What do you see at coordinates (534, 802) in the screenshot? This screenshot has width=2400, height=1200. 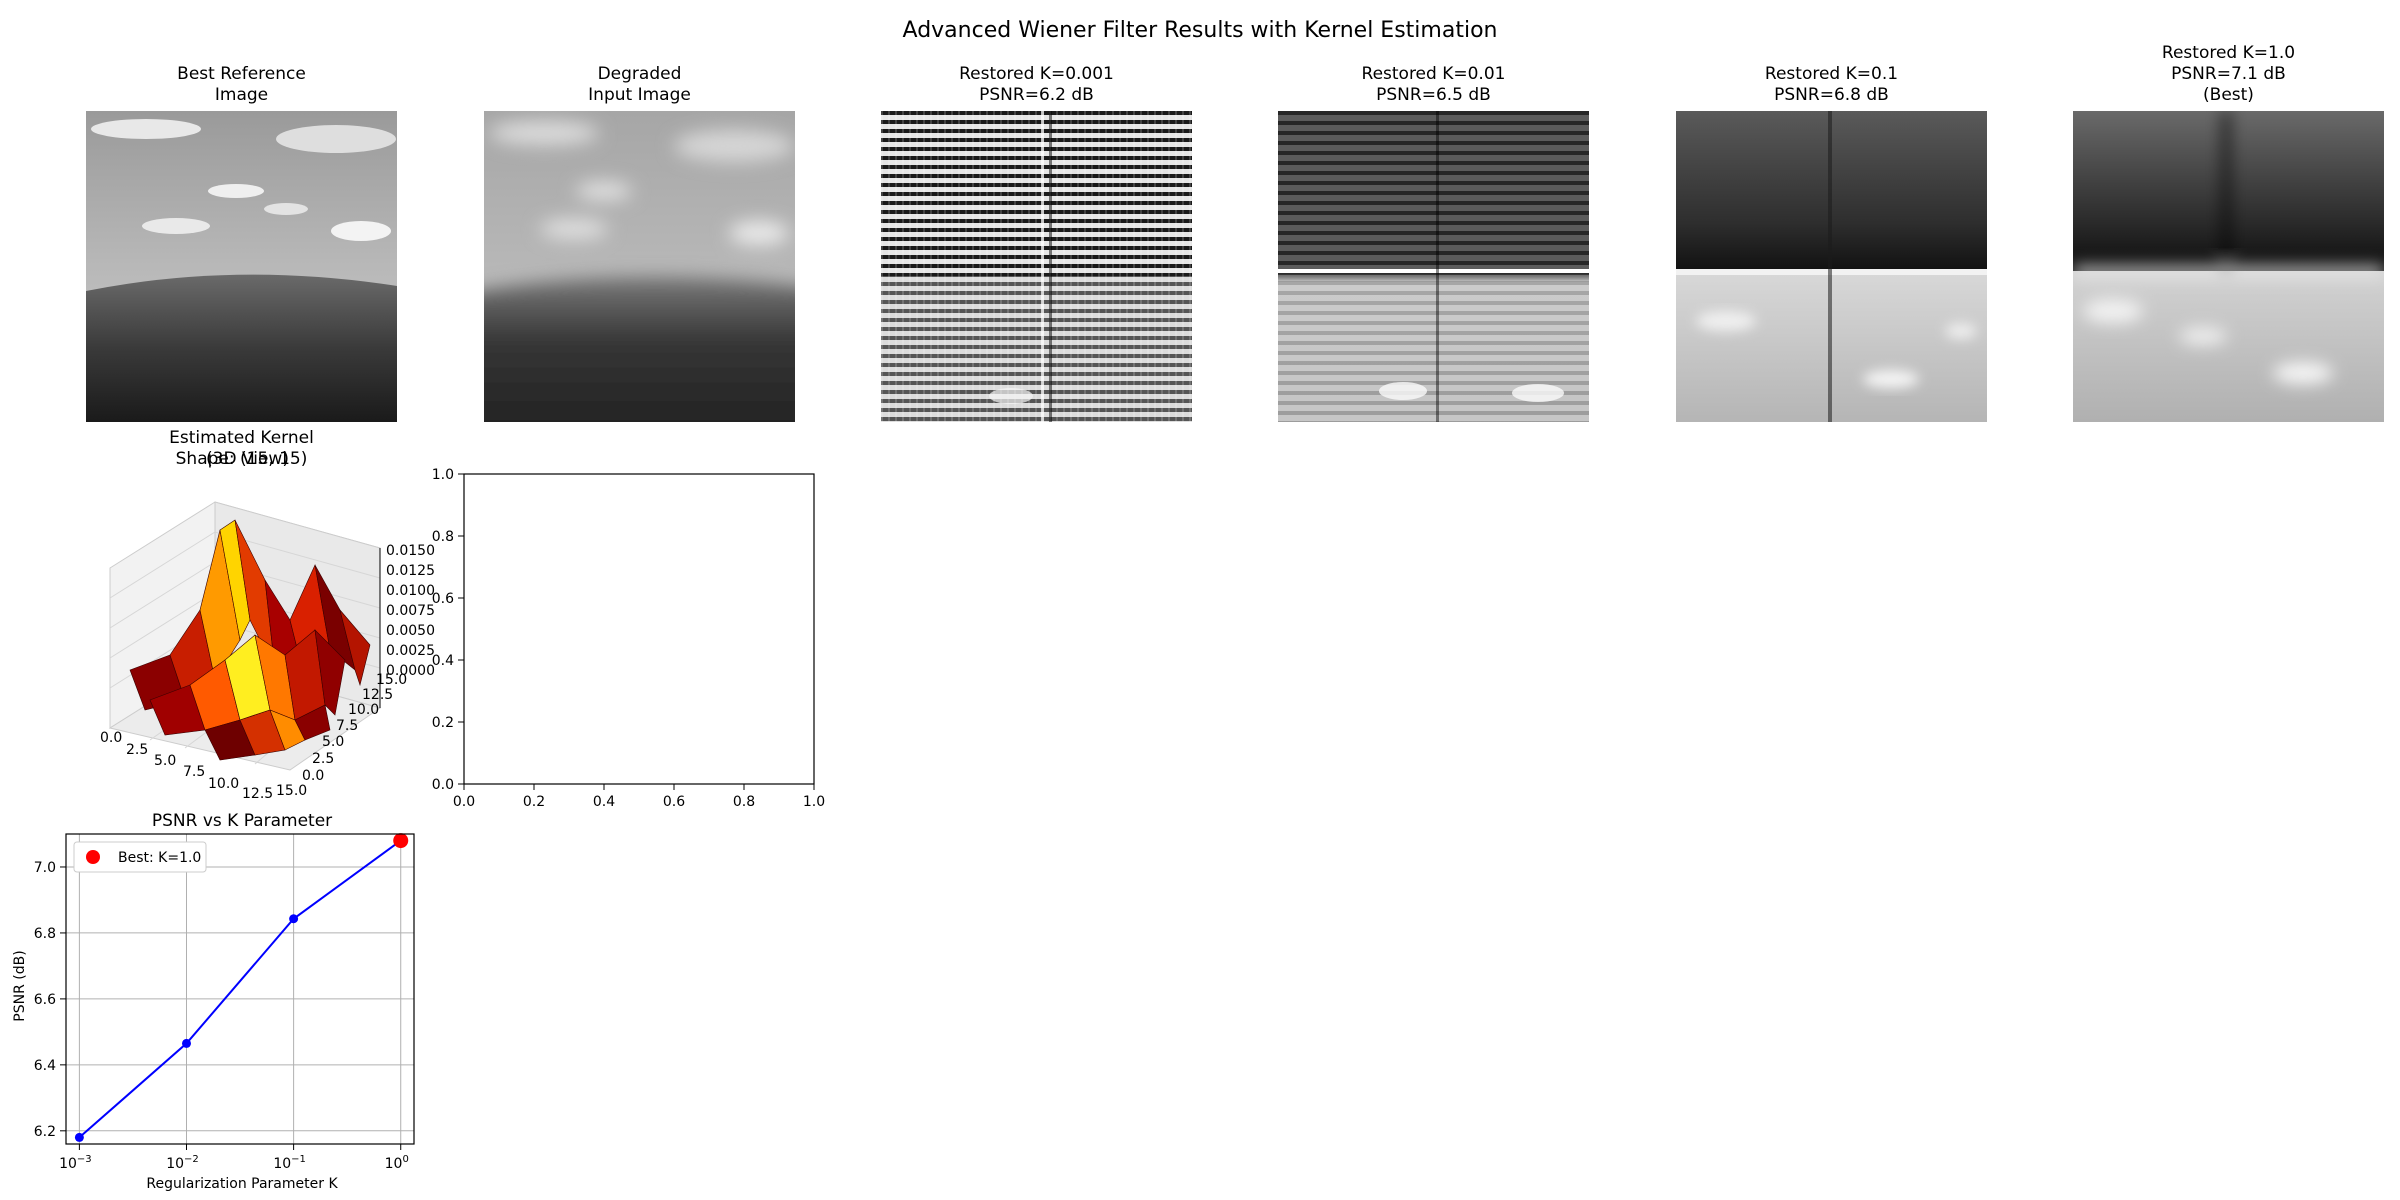 I see `empty-x-tick: 0.2` at bounding box center [534, 802].